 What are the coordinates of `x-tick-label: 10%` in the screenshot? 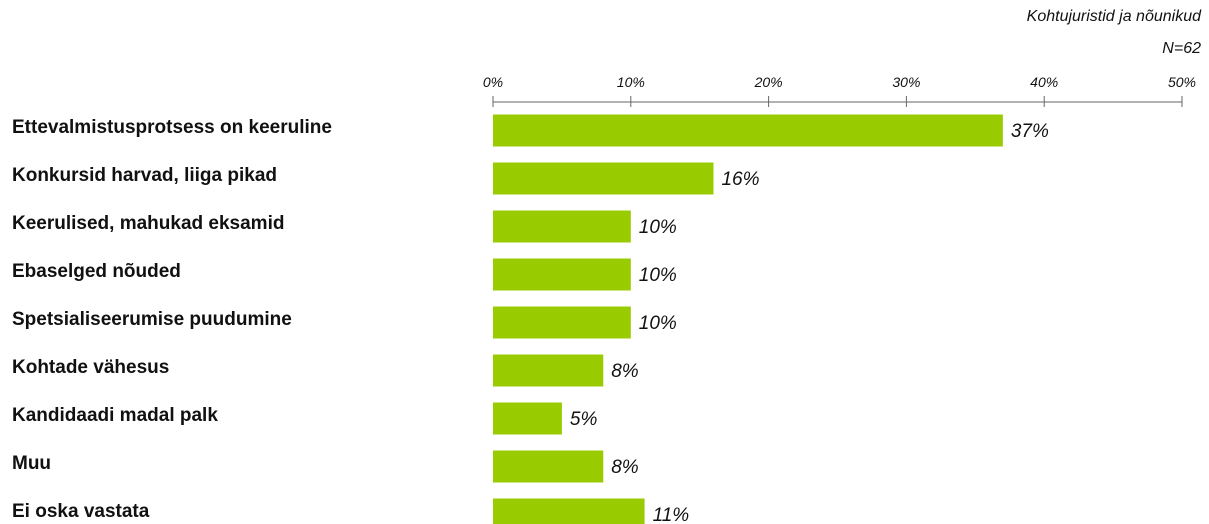 It's located at (631, 82).